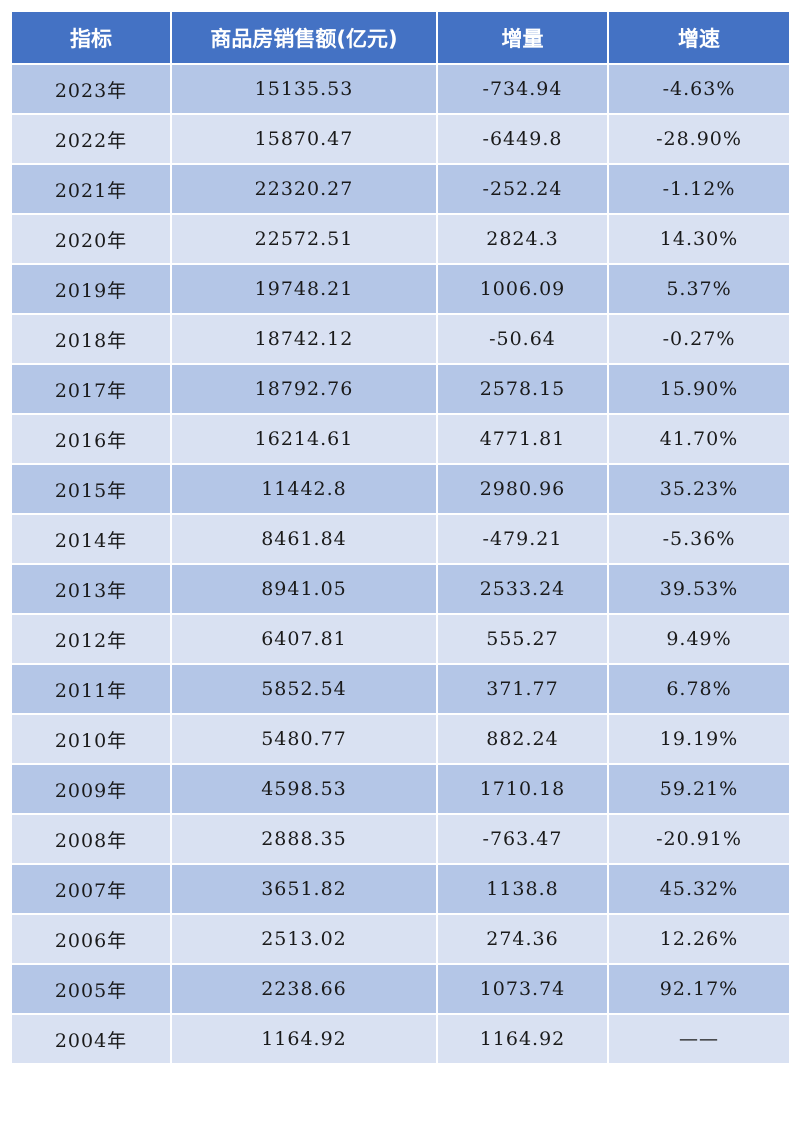 The width and height of the screenshot is (800, 1125). What do you see at coordinates (91, 189) in the screenshot?
I see `year-cell: 2021年` at bounding box center [91, 189].